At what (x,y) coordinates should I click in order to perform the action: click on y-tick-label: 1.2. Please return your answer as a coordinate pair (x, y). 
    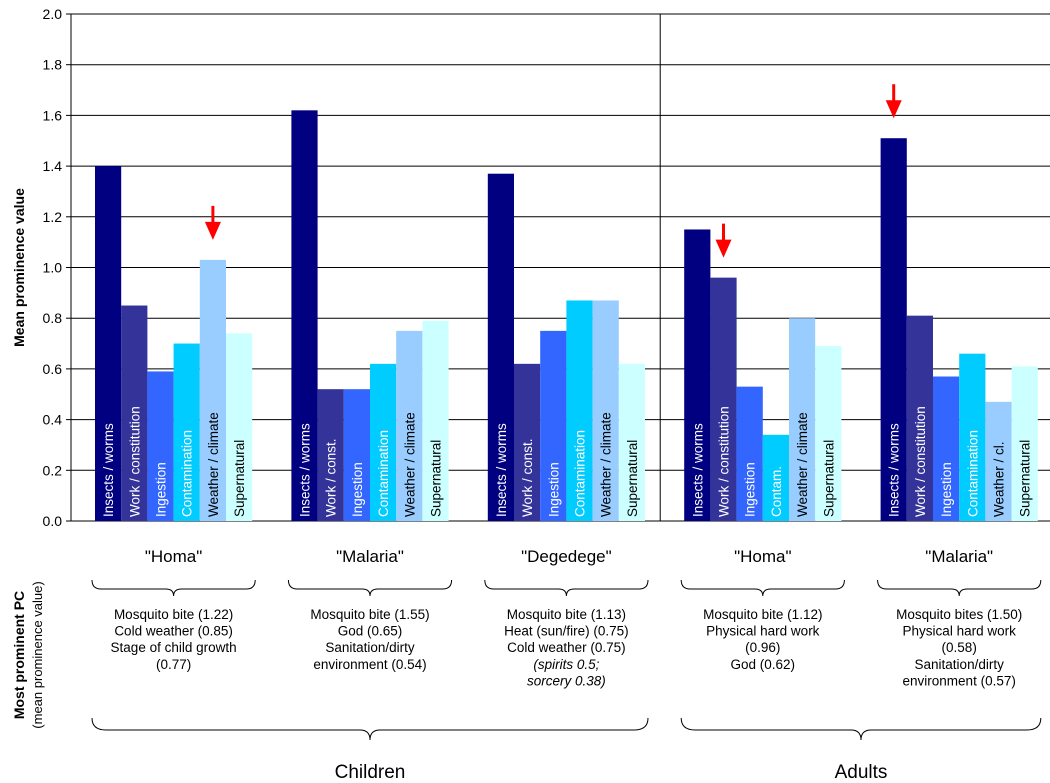
    Looking at the image, I should click on (53, 217).